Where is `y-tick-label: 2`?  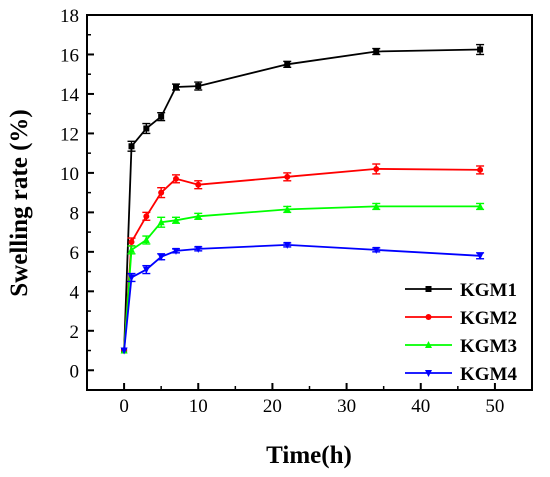 y-tick-label: 2 is located at coordinates (75, 332).